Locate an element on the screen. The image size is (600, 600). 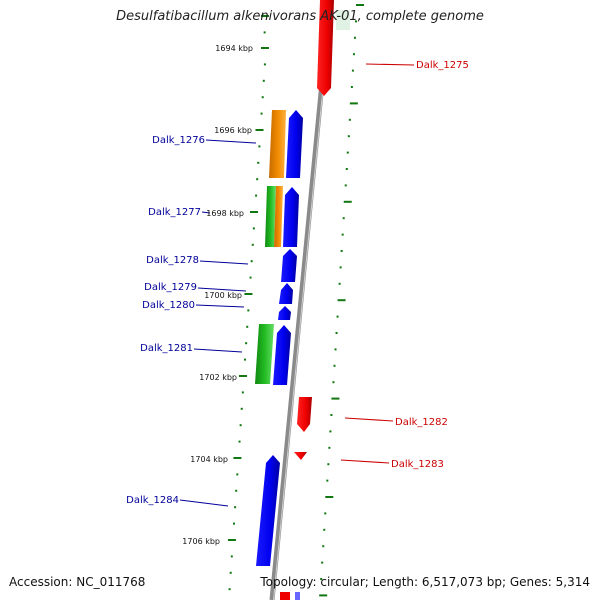
label-Dalk_1281: Dalk_1281 is located at coordinates (166, 348).